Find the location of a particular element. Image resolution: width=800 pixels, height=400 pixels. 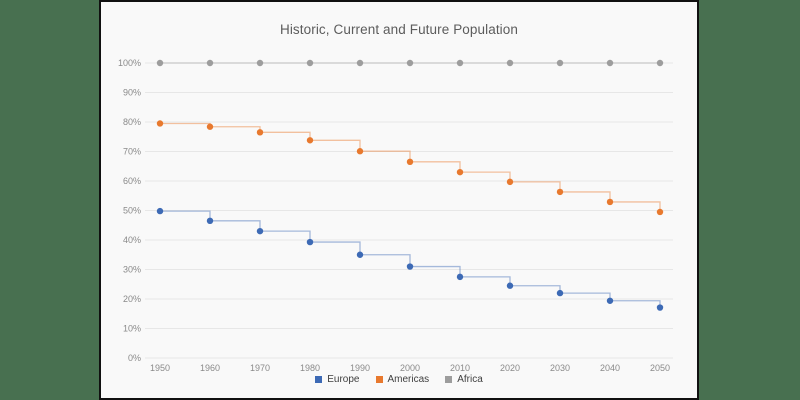

y-axis-label: 40% is located at coordinates (132, 240).